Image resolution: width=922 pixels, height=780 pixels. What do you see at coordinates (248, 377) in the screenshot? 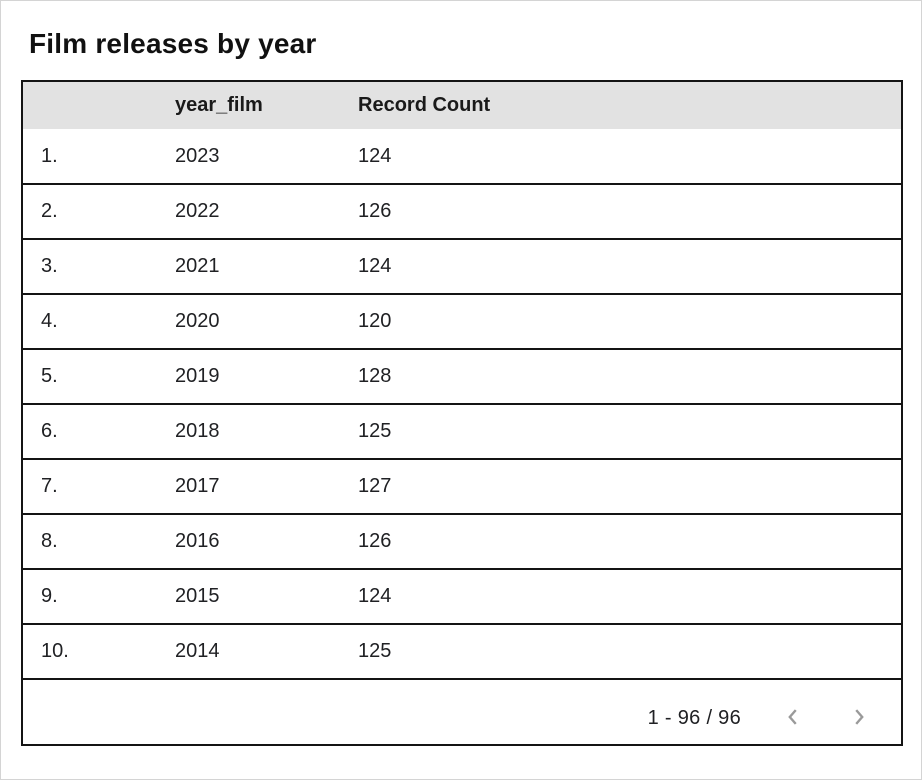
I see `year-film-cell: 2019` at bounding box center [248, 377].